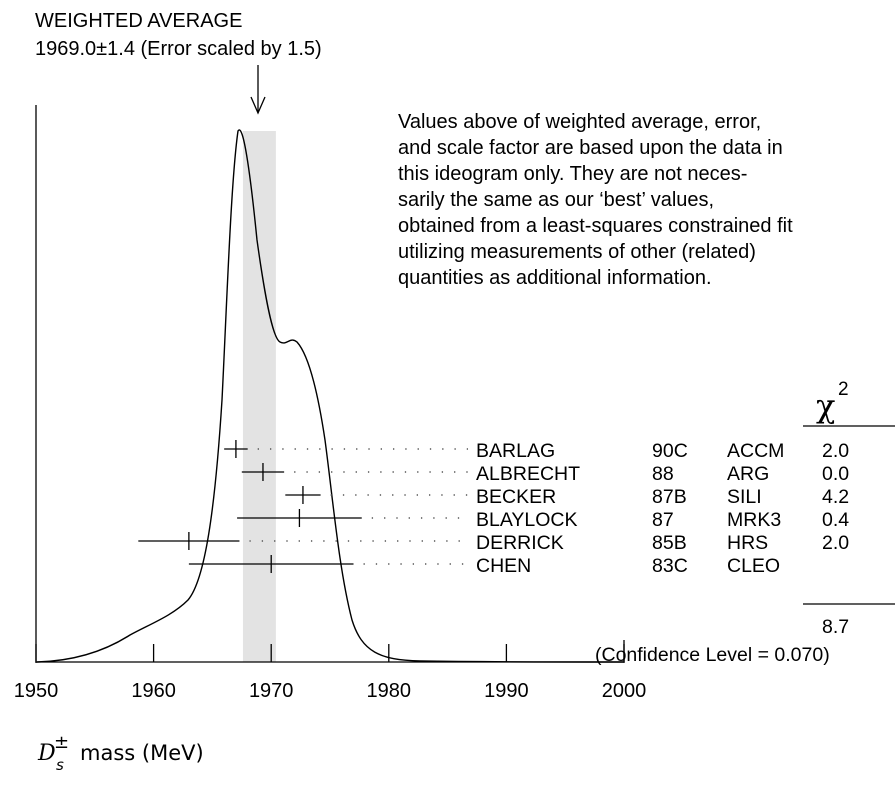 The width and height of the screenshot is (895, 793). I want to click on author-label: BECKER, so click(516, 497).